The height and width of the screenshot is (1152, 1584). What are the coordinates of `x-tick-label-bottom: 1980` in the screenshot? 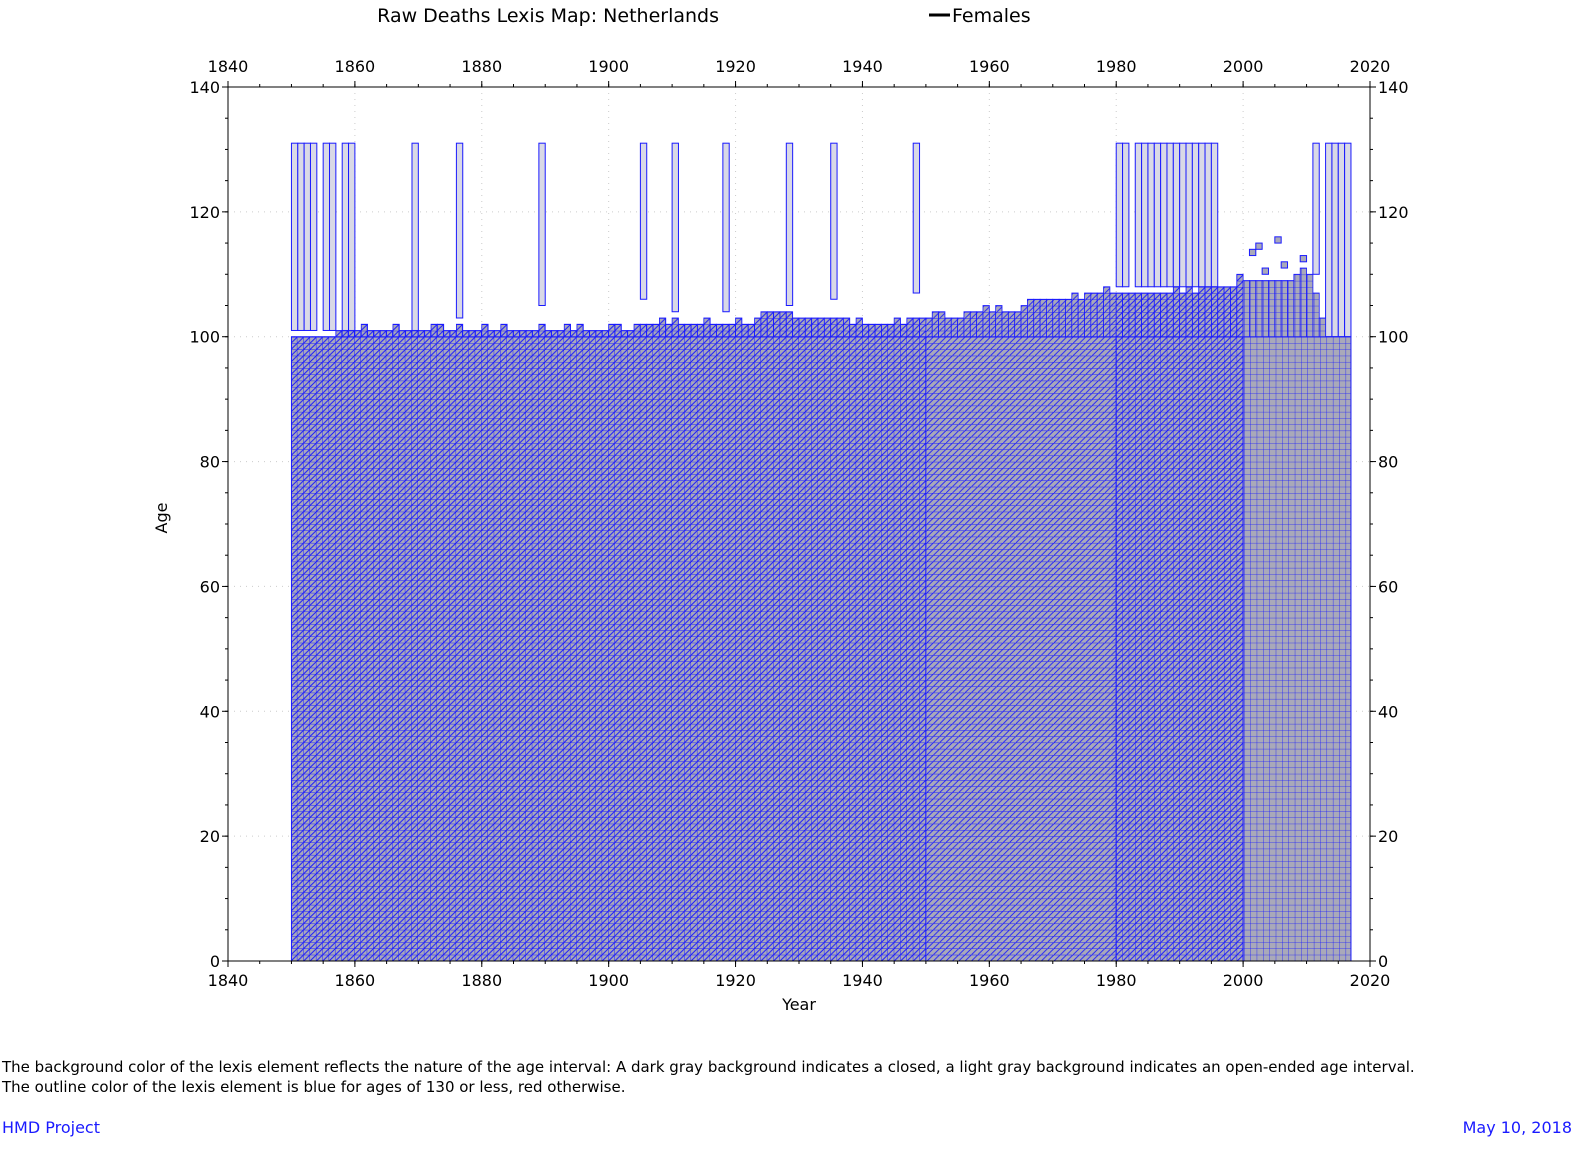 It's located at (1116, 980).